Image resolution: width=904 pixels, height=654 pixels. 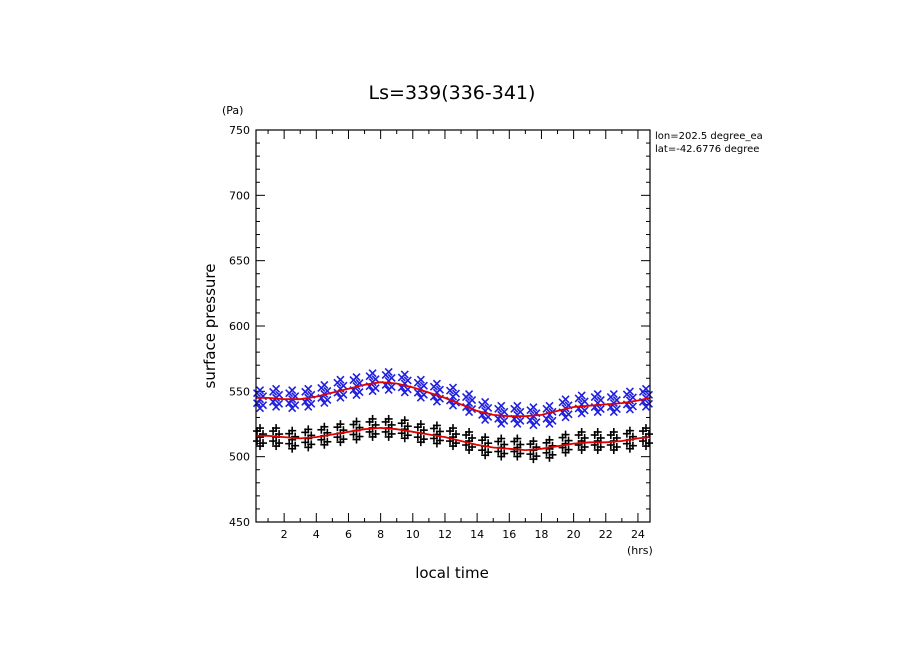 I want to click on data-marks, so click(x=453, y=415).